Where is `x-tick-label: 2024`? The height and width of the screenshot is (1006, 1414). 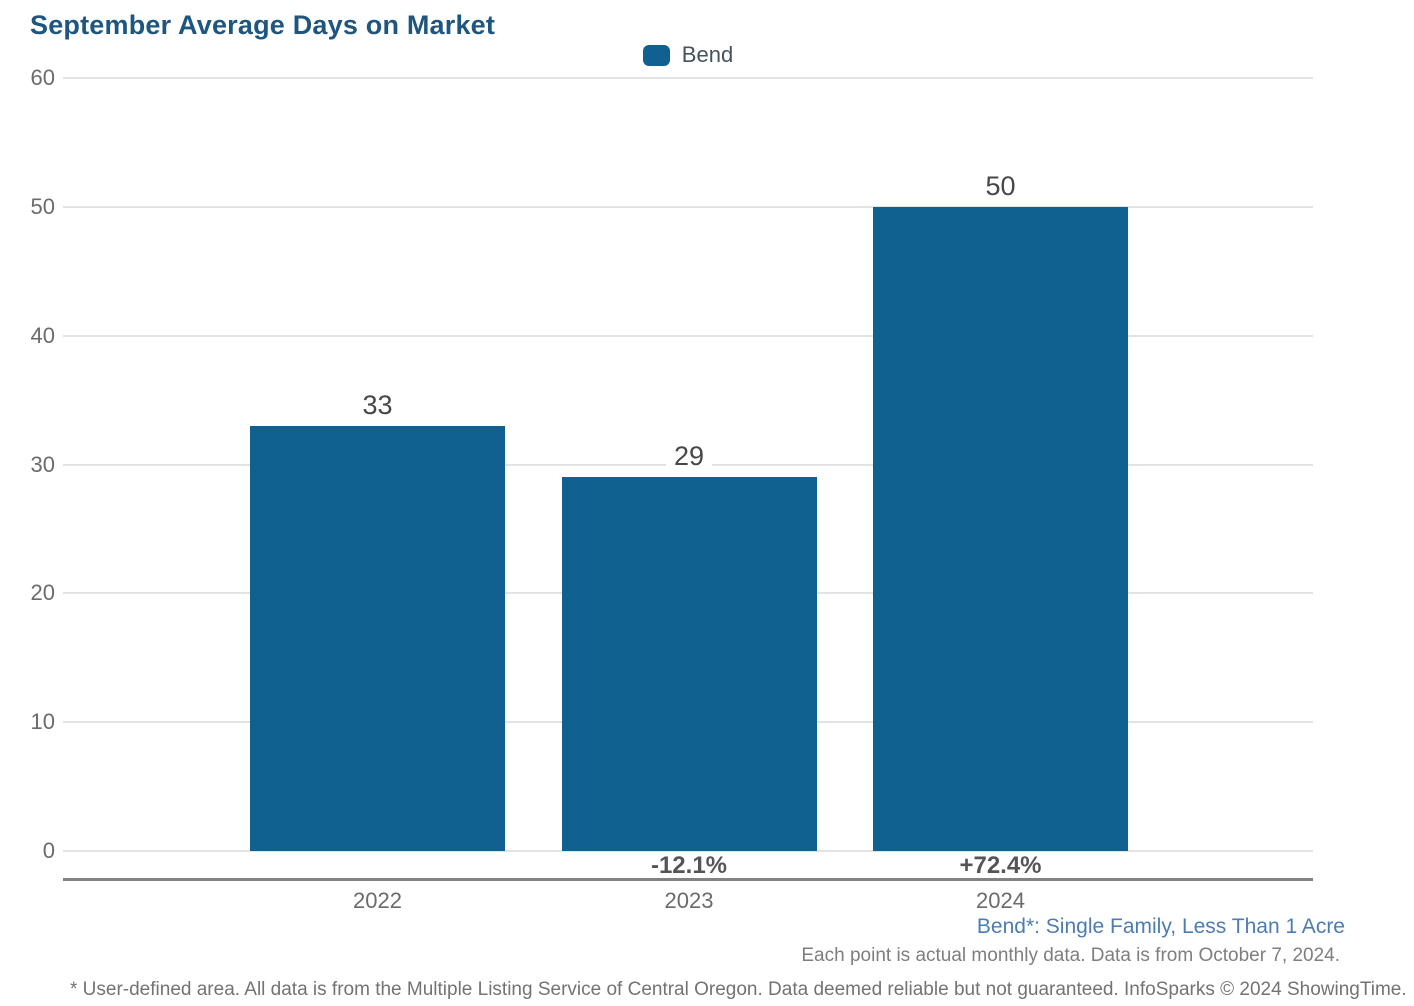 x-tick-label: 2024 is located at coordinates (1000, 900).